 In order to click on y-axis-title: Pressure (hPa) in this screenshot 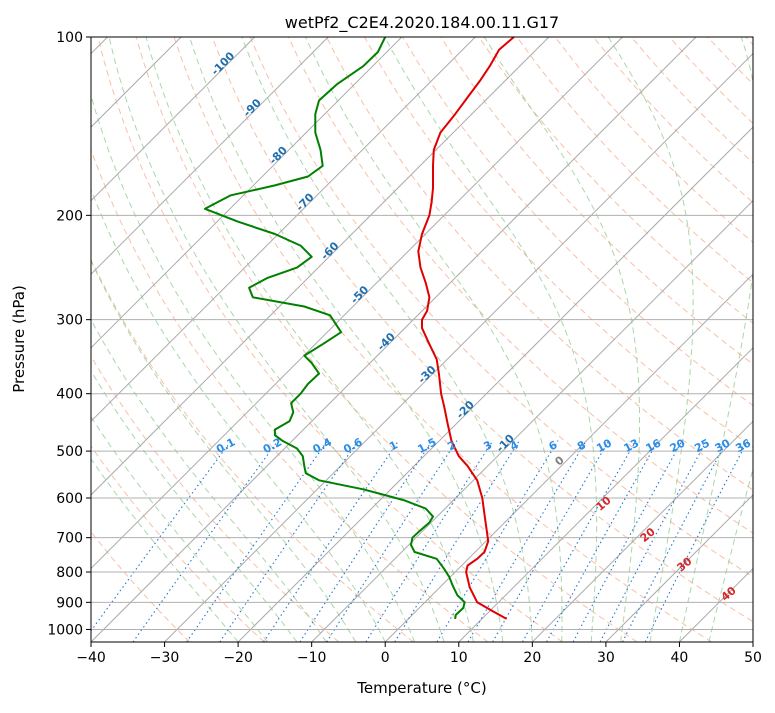, I will do `click(19, 339)`.